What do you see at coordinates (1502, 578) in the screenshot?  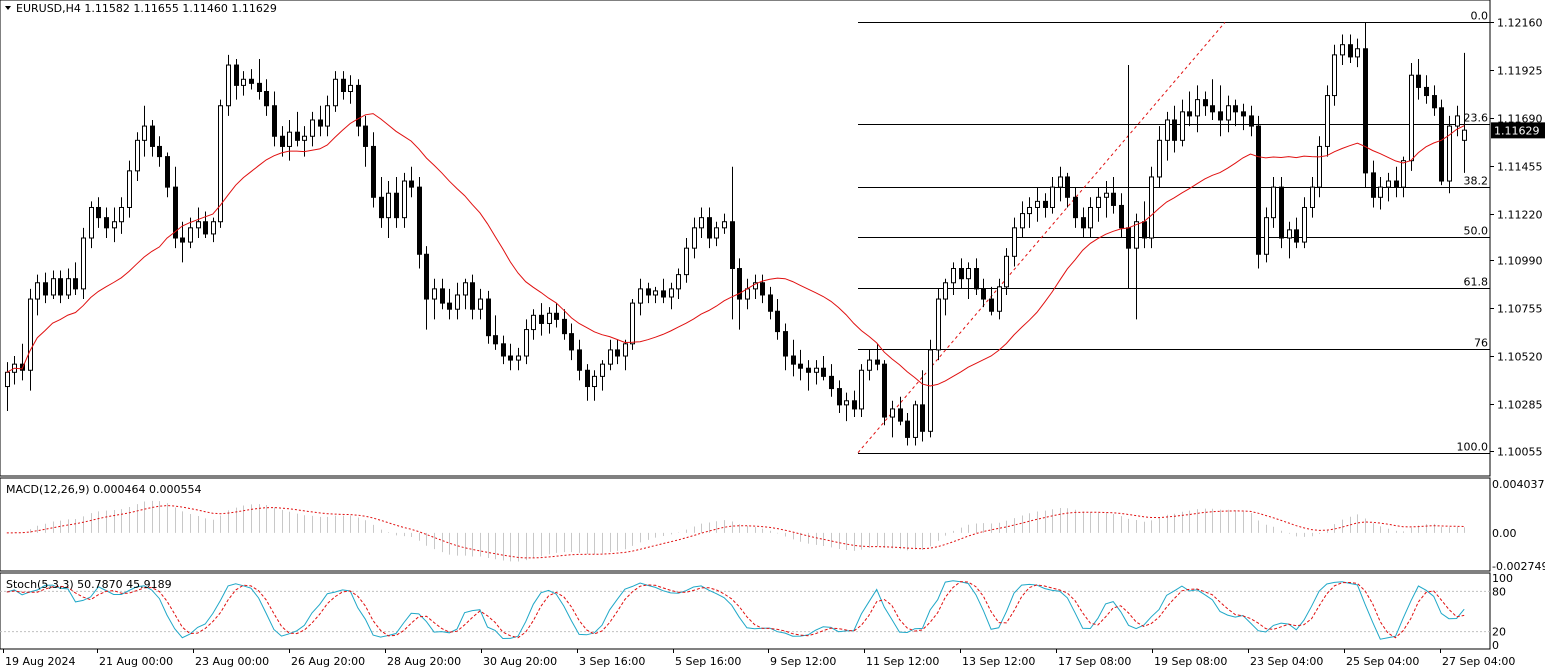 I see `stoch-tick-label: 100` at bounding box center [1502, 578].